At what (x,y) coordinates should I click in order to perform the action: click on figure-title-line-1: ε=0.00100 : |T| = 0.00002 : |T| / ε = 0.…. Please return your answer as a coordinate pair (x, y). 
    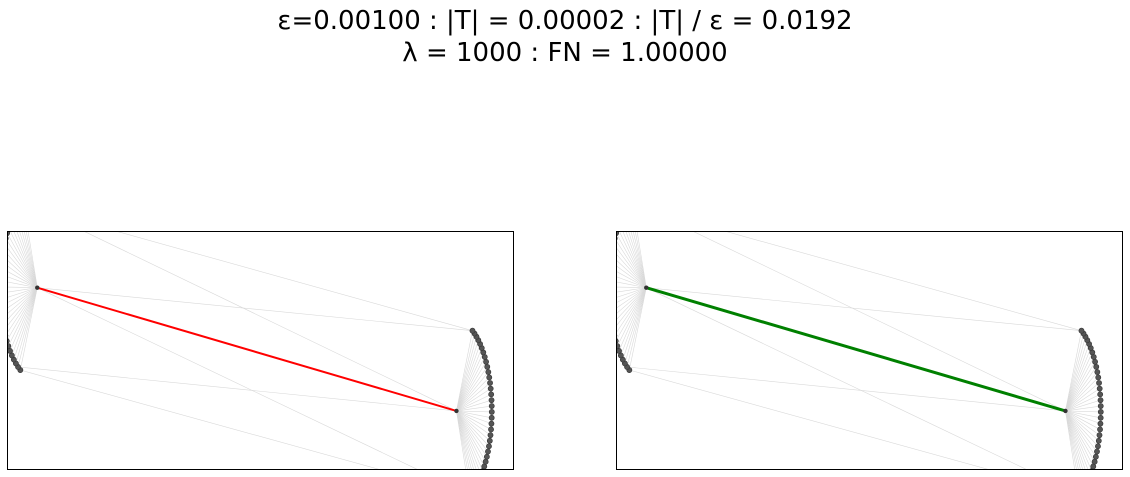
    Looking at the image, I should click on (565, 21).